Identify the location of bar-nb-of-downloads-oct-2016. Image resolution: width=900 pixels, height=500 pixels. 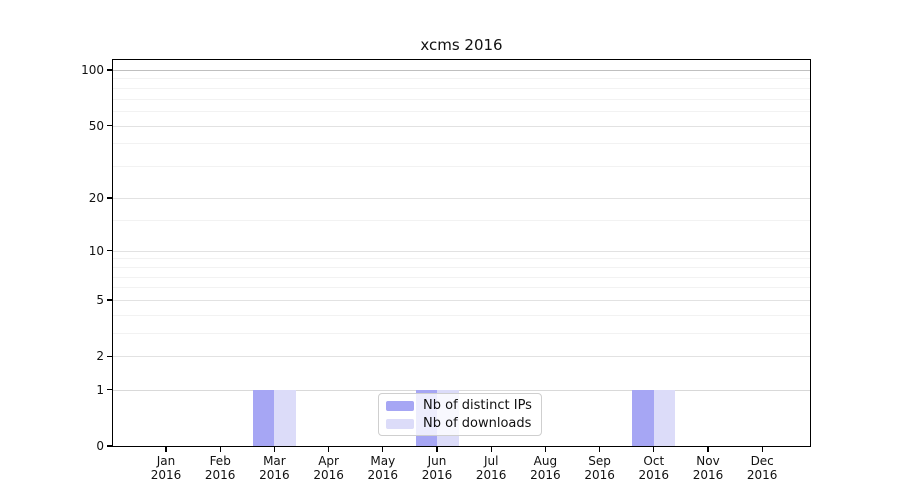
(664, 417).